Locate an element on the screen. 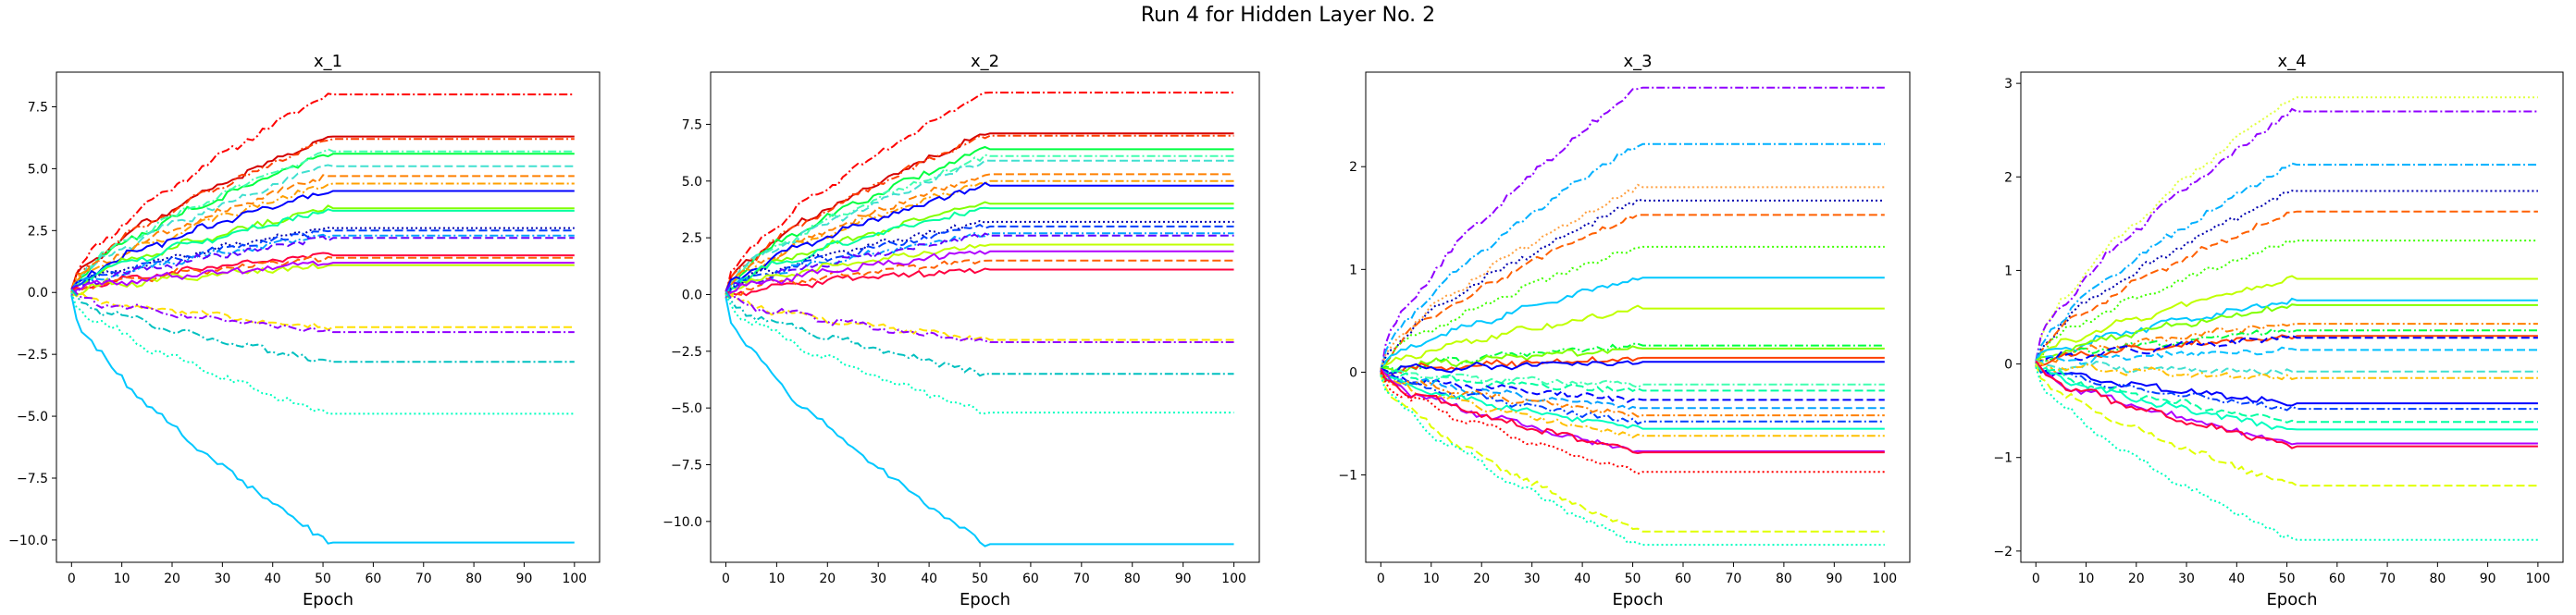 The image size is (2576, 615). figure-title: Run 4 for Hidden Layer No. 2 is located at coordinates (1288, 16).